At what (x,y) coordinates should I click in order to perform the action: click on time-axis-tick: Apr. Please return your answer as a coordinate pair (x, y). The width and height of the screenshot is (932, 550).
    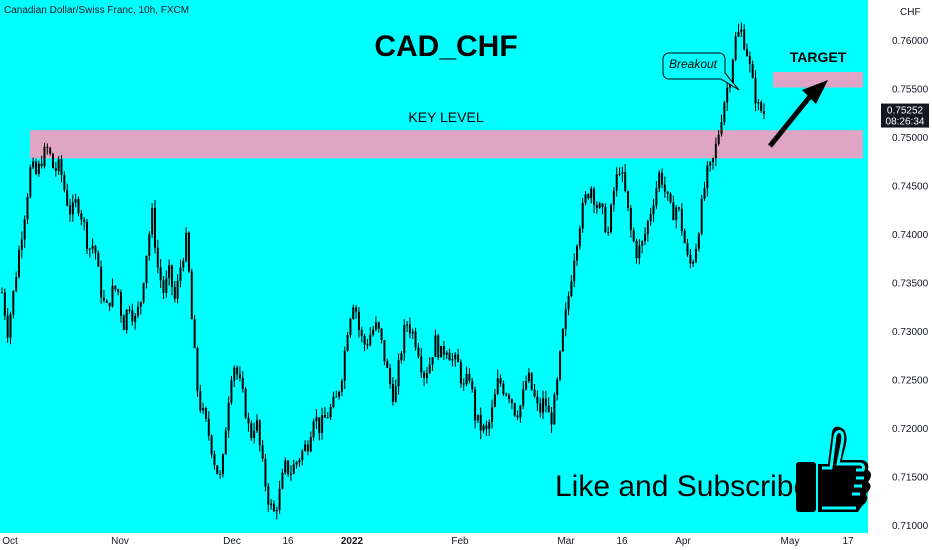
    Looking at the image, I should click on (683, 541).